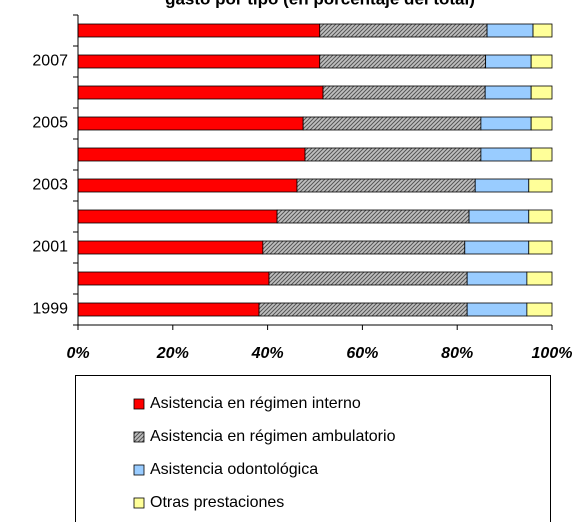 The width and height of the screenshot is (579, 522). What do you see at coordinates (50, 185) in the screenshot?
I see `y-tick-label: 2003` at bounding box center [50, 185].